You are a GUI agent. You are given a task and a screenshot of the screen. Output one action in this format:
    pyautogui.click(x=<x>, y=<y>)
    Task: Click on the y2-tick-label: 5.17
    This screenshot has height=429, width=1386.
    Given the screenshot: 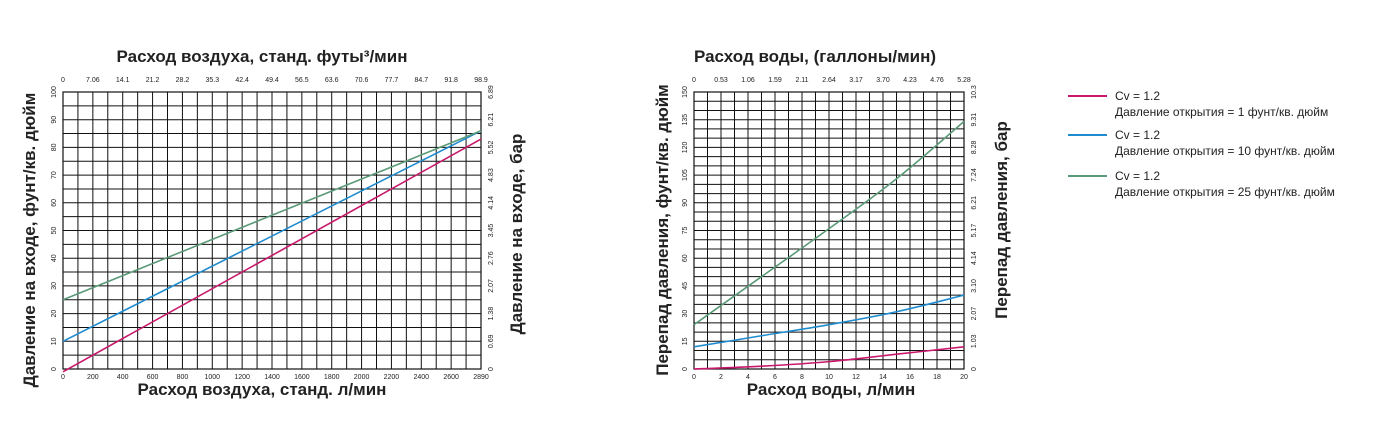 What is the action you would take?
    pyautogui.click(x=974, y=231)
    